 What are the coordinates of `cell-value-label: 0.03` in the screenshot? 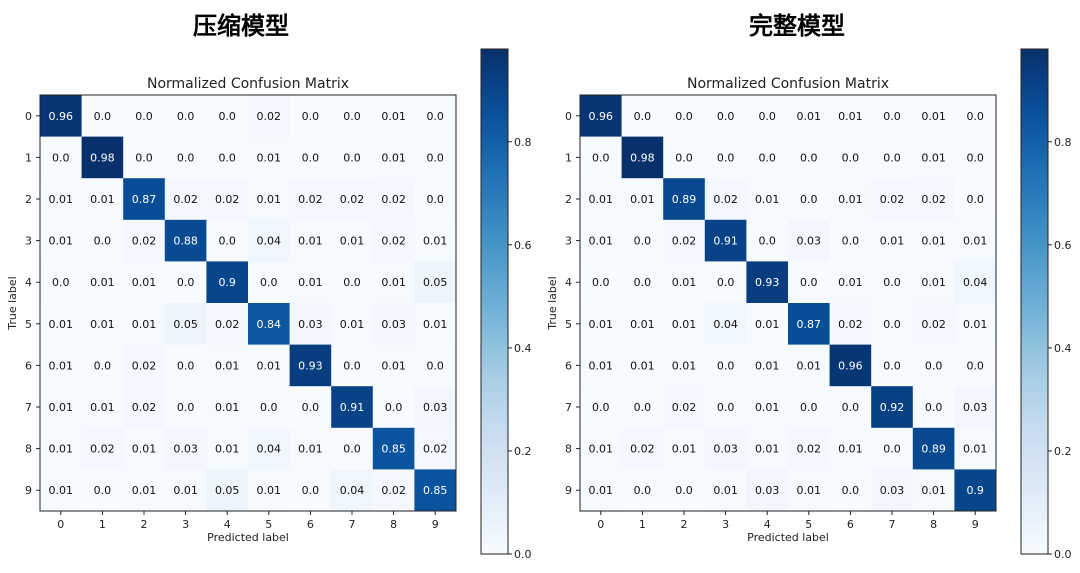 It's located at (435, 407).